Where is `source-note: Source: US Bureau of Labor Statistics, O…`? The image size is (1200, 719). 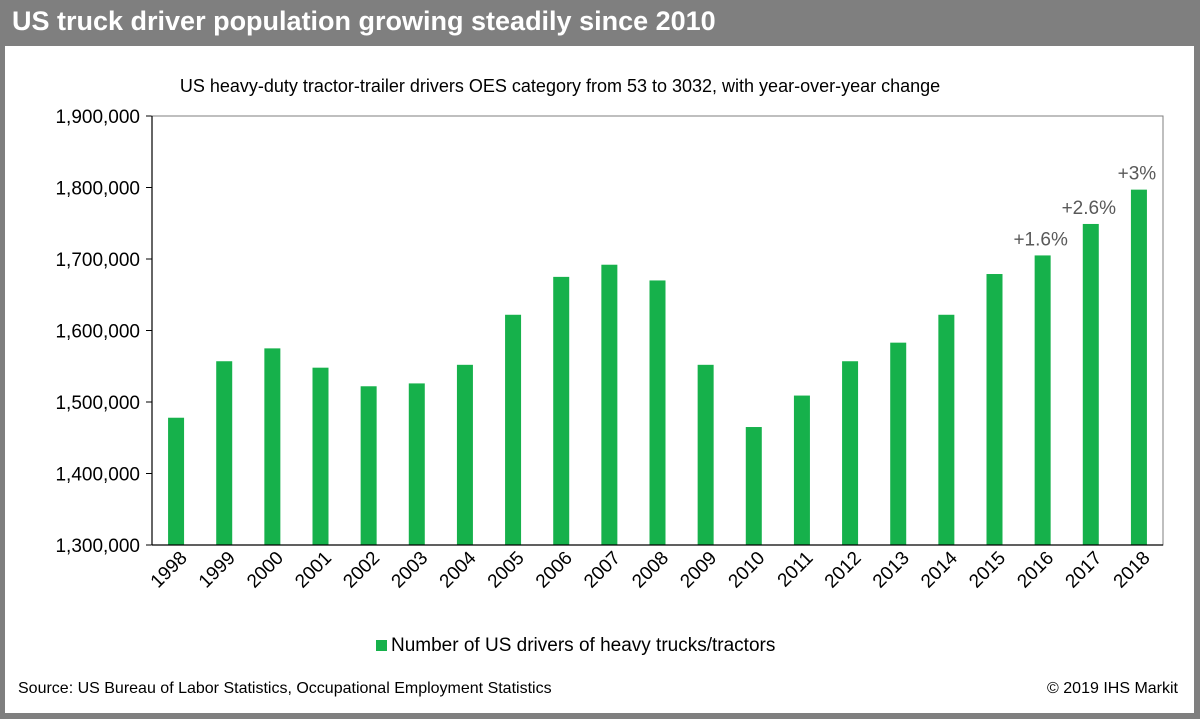 source-note: Source: US Bureau of Labor Statistics, O… is located at coordinates (285, 688).